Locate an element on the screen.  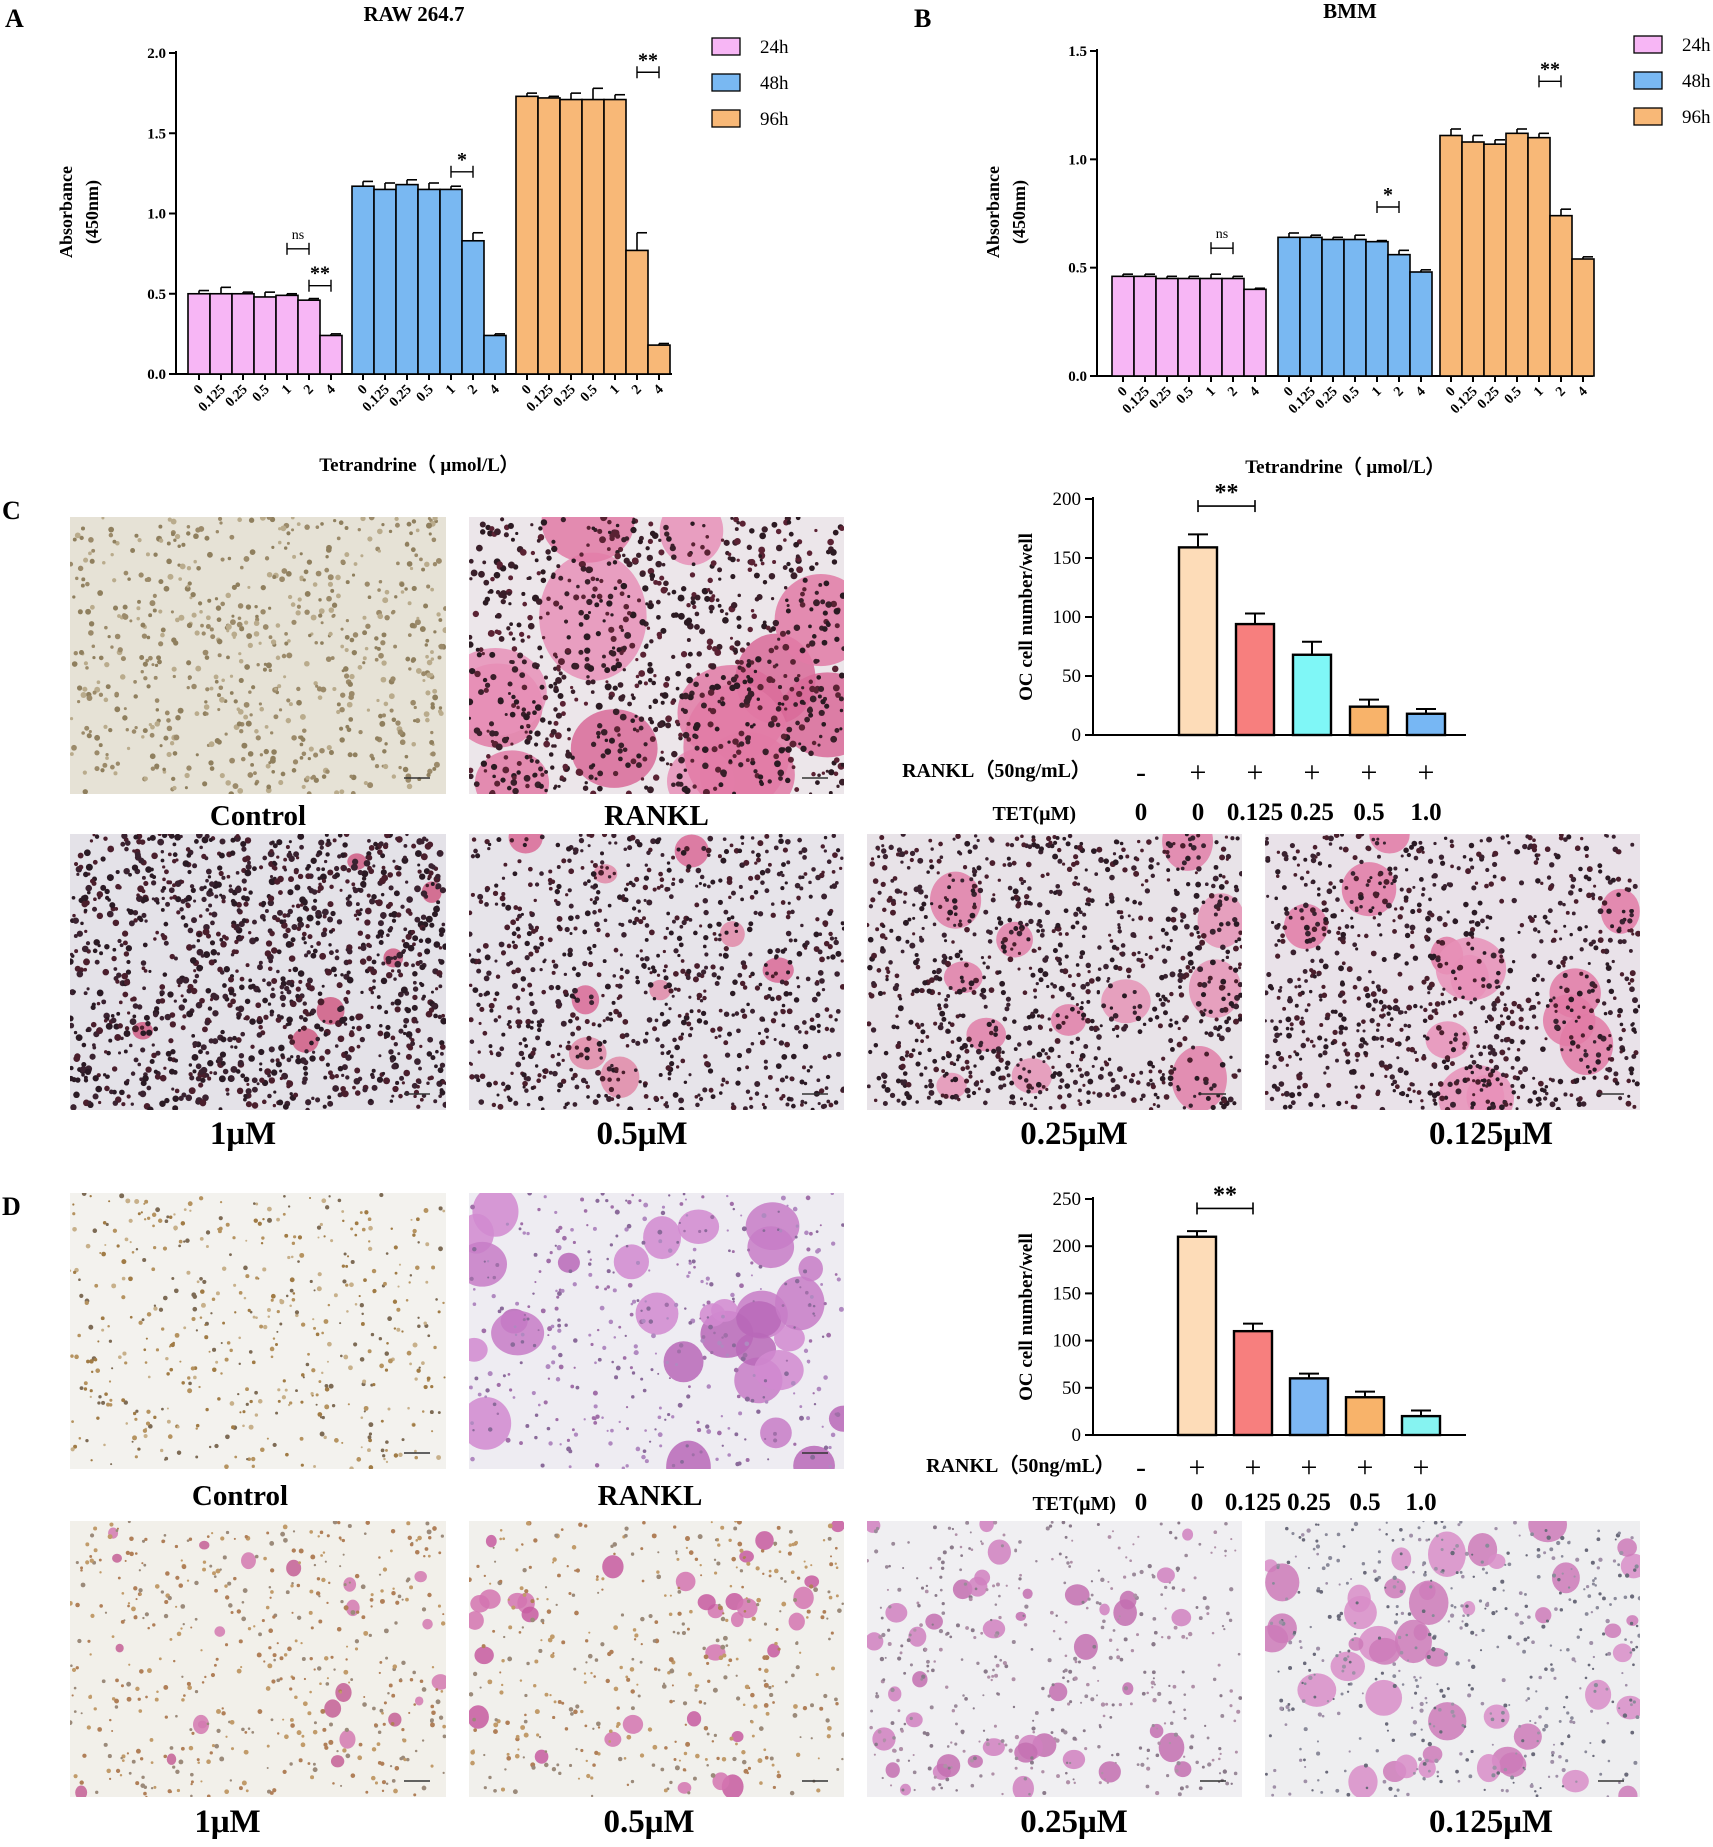
chart-a-bar is located at coordinates (363, 280).